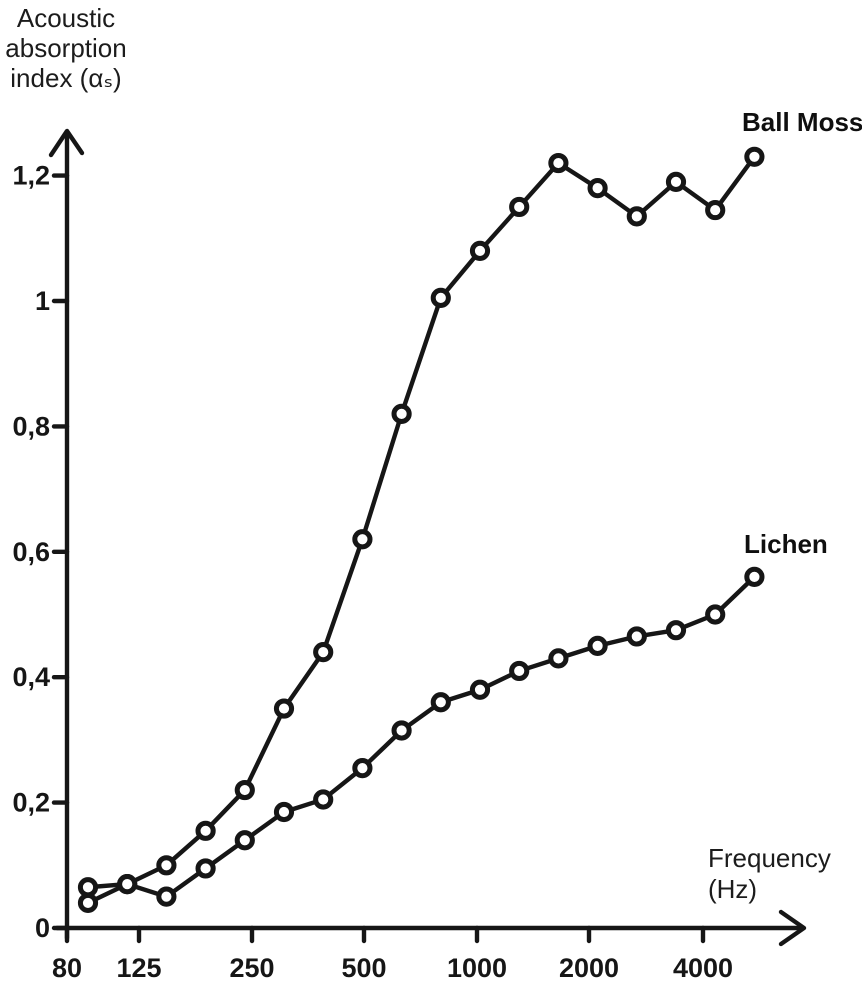 The width and height of the screenshot is (862, 998). Describe the element at coordinates (251, 968) in the screenshot. I see `x-tick-label: 250` at that location.